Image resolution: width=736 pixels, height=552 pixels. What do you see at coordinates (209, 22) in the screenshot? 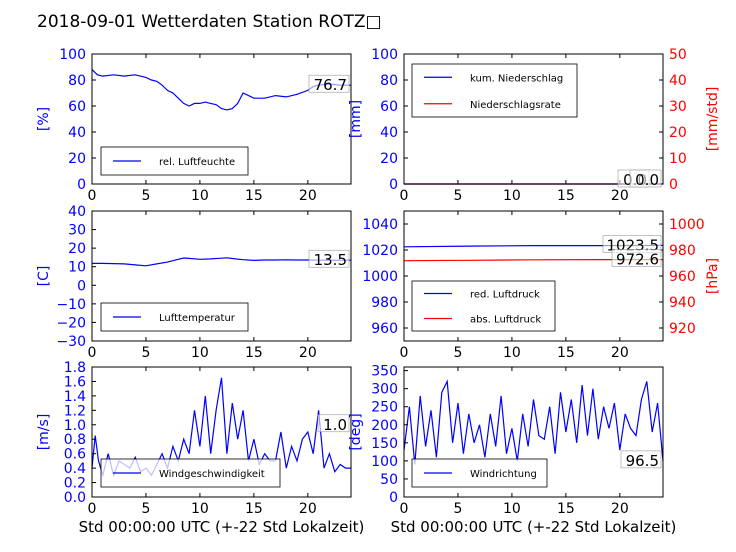
I see `figure-title: 2018-09-01 Wetterdaten Station ROTZ□` at bounding box center [209, 22].